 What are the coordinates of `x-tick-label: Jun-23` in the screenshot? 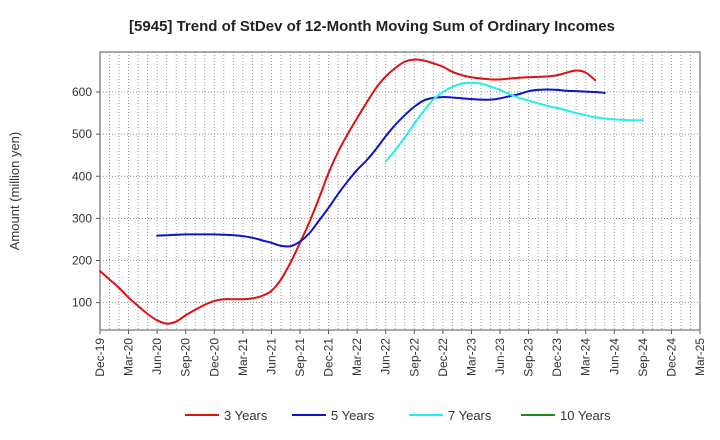 It's located at (500, 356).